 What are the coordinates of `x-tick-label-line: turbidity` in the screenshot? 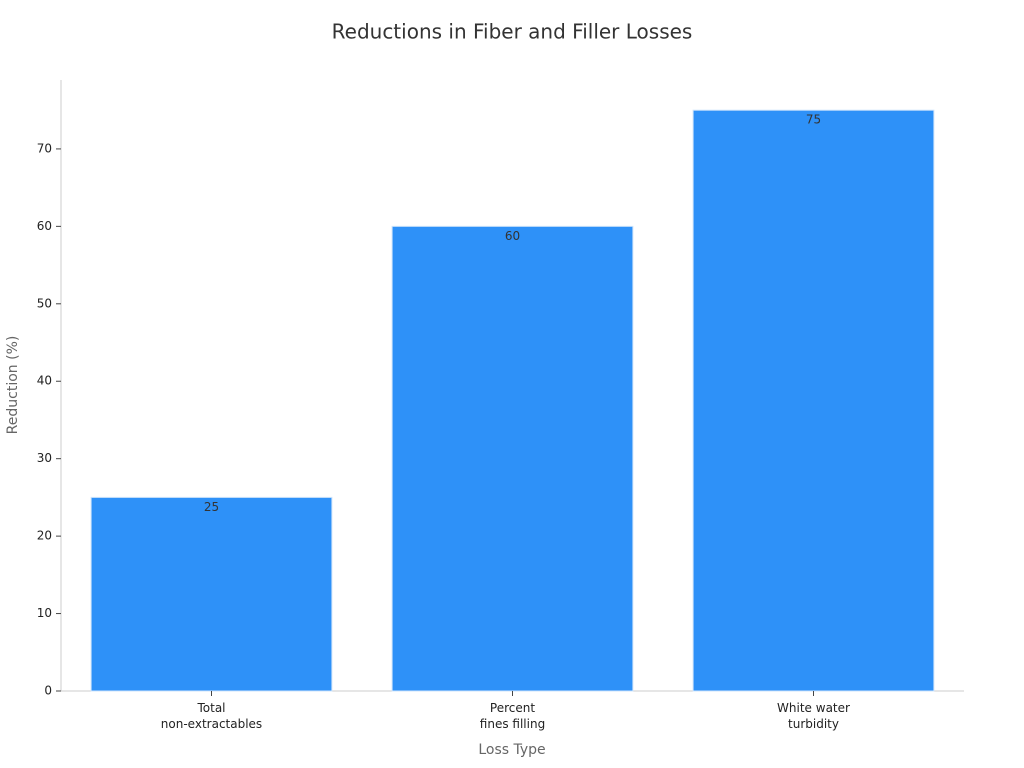 It's located at (813, 724).